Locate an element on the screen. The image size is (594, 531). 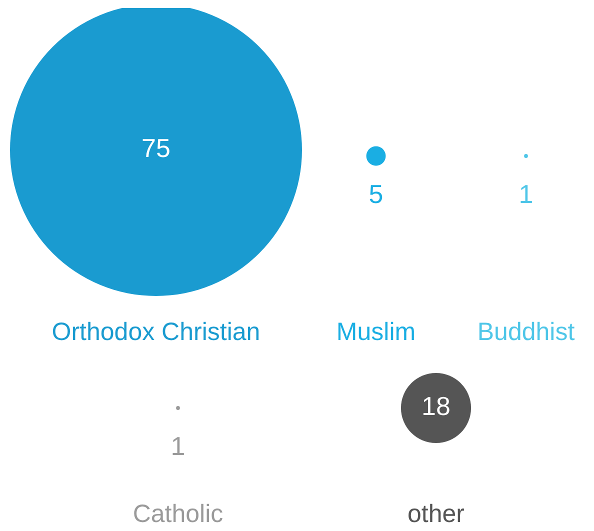
data-label: 18 is located at coordinates (436, 406).